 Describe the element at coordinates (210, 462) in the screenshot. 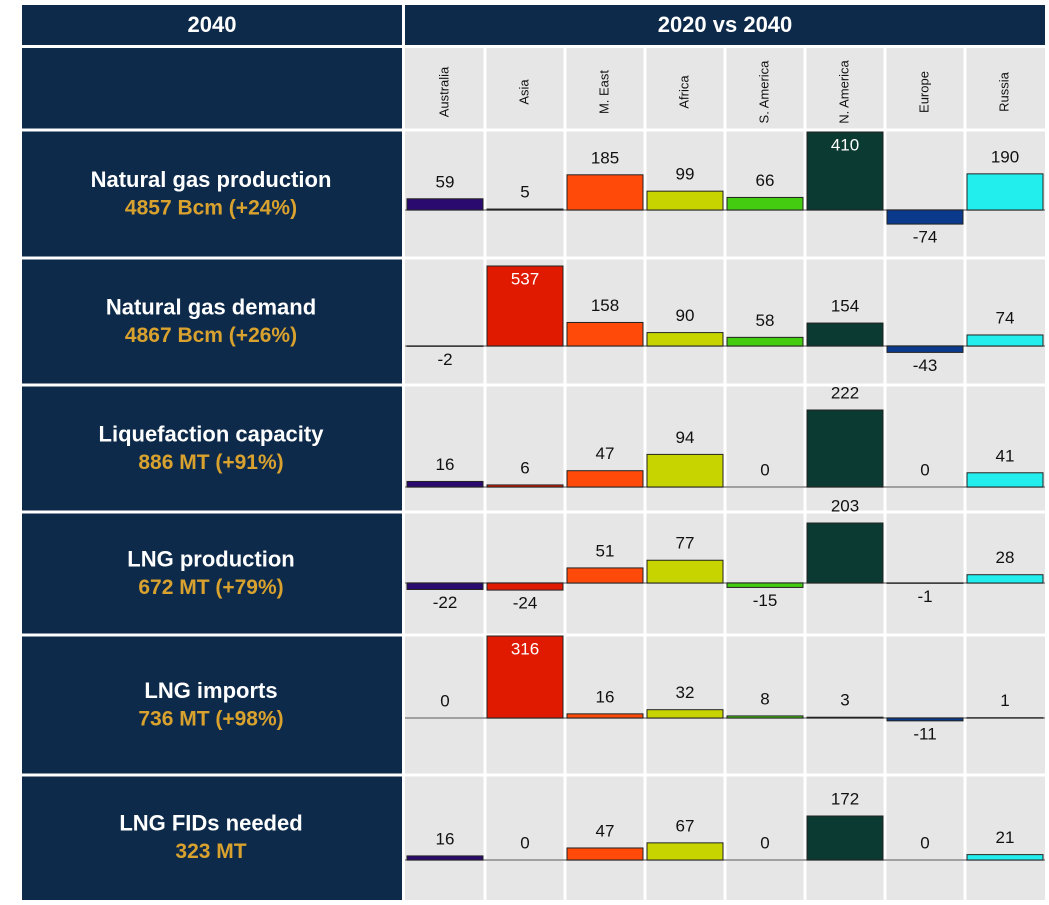

I see `row-total: 886 MT (+91%)` at that location.